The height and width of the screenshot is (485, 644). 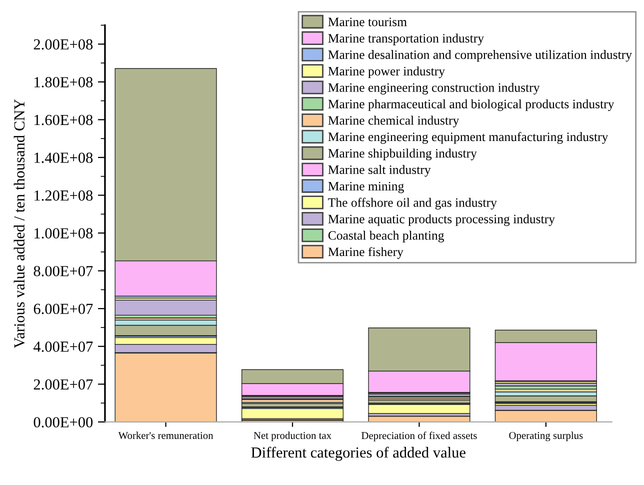 What do you see at coordinates (63, 44) in the screenshot?
I see `y-tick-label: 2.00E+08` at bounding box center [63, 44].